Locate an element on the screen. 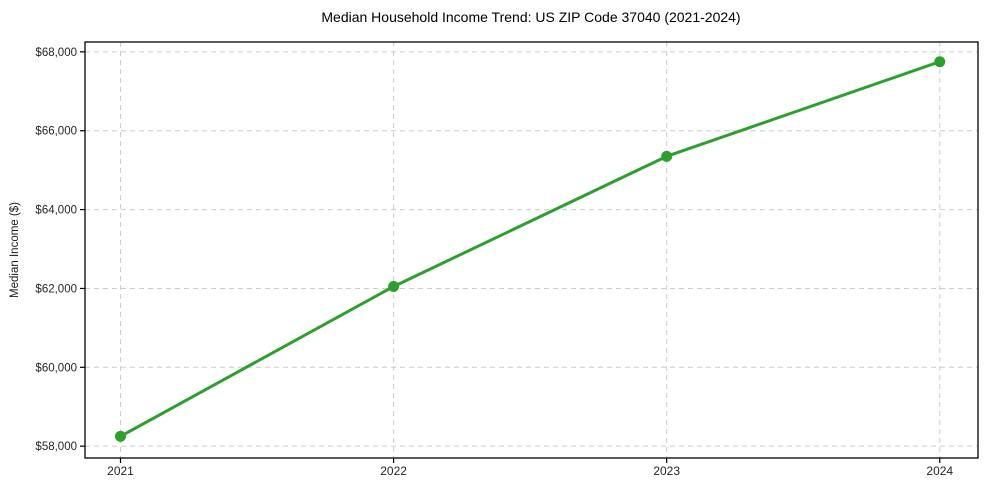  x-tick-label: 2021 is located at coordinates (120, 471).